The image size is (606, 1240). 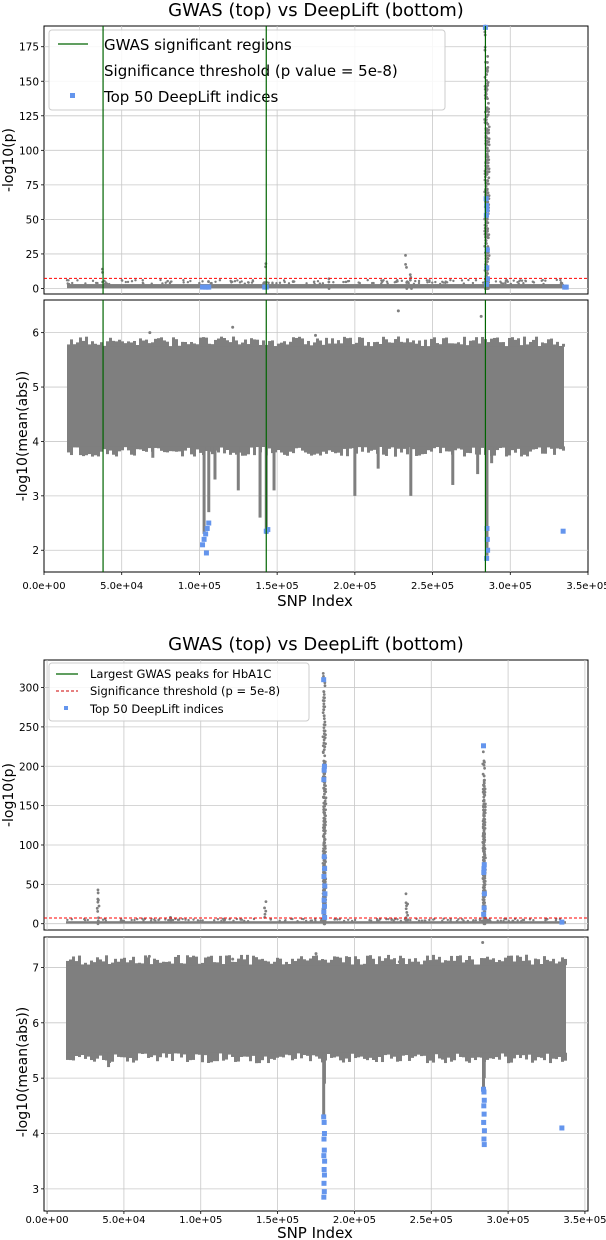 I want to click on x-tick-label: 2.5e+05, so click(x=431, y=1220).